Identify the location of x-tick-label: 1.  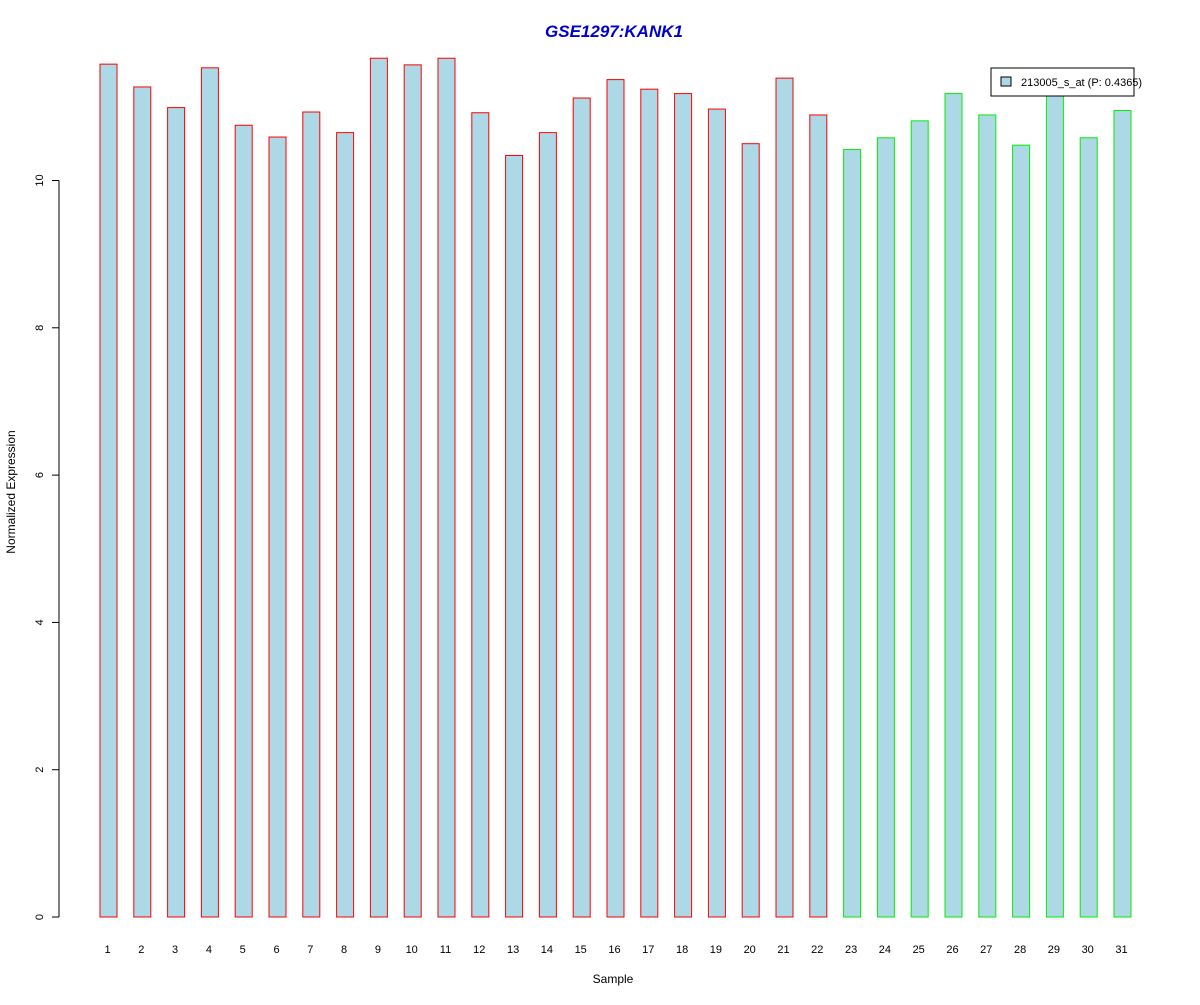
(107, 950).